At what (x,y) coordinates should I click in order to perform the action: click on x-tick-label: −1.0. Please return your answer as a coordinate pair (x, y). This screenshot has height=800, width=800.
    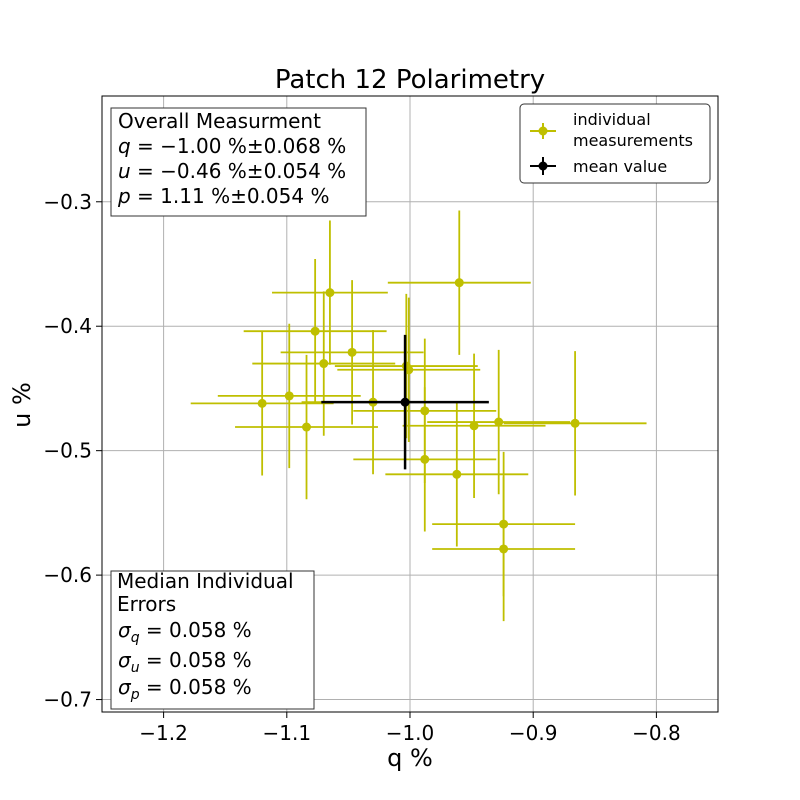
    Looking at the image, I should click on (410, 733).